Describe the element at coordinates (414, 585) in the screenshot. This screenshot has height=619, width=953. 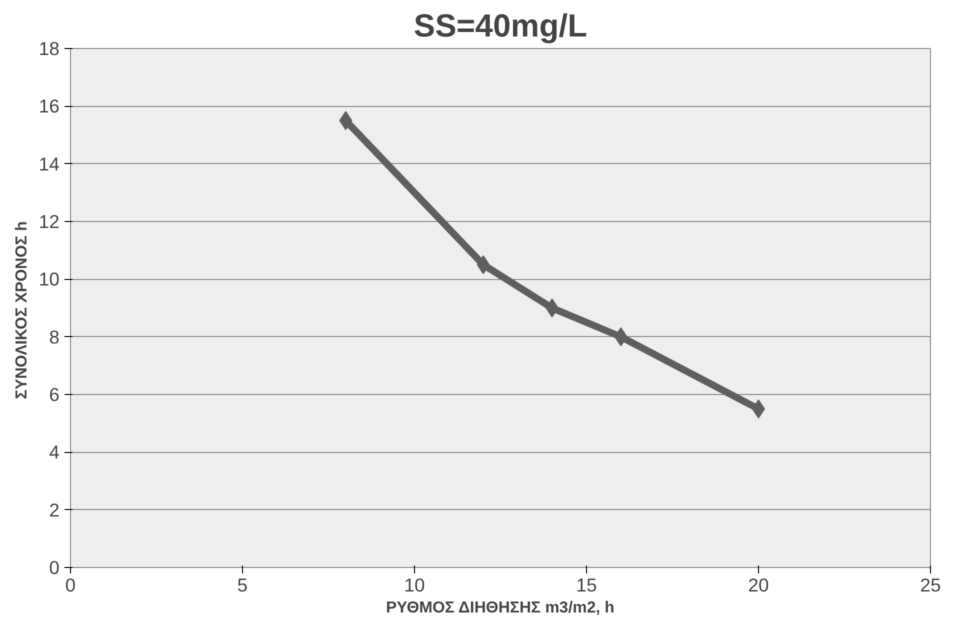
I see `x-tick-label: 10` at that location.